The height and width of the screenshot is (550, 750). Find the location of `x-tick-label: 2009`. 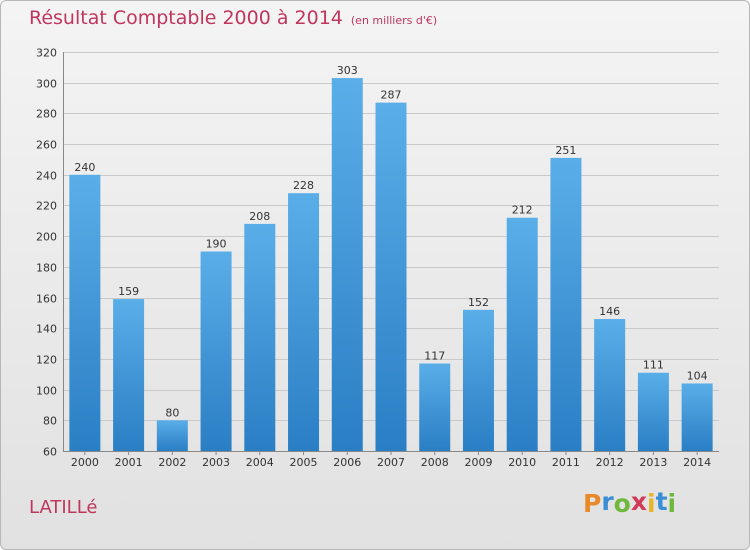

x-tick-label: 2009 is located at coordinates (478, 462).